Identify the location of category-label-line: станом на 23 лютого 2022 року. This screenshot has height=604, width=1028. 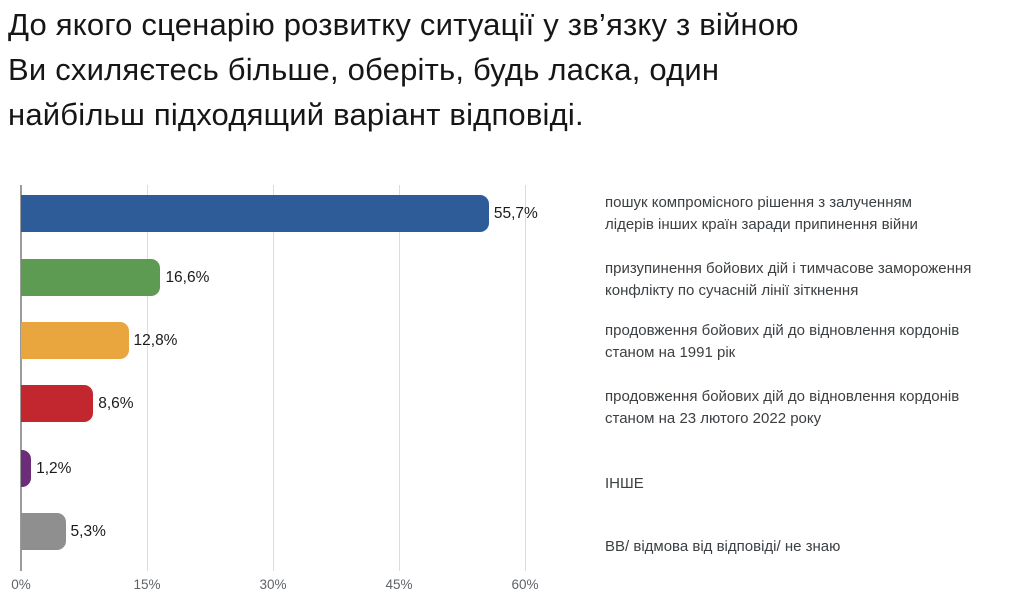
(713, 418).